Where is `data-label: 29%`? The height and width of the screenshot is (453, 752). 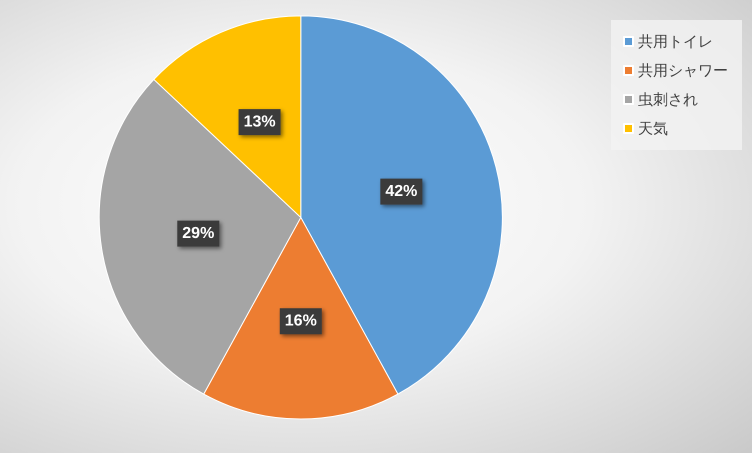
data-label: 29% is located at coordinates (198, 233).